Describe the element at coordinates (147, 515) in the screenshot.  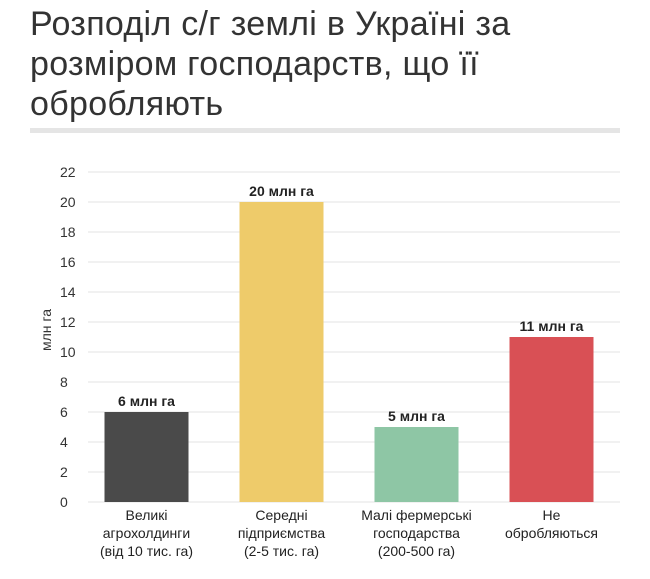
I see `category-label-line: Великі` at that location.